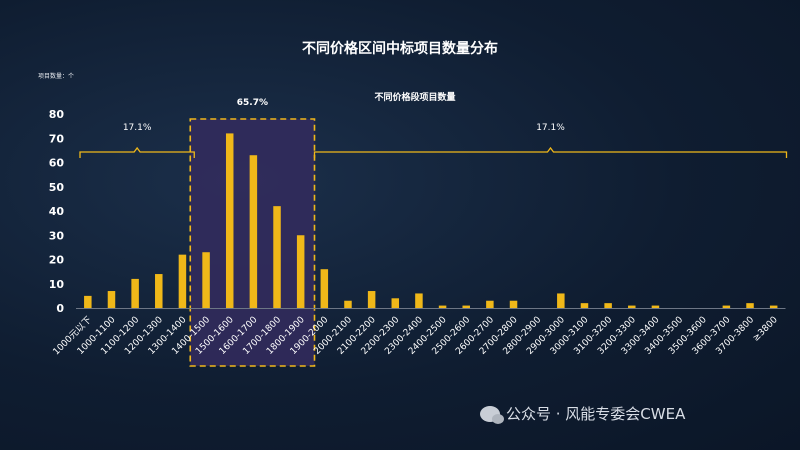 This screenshot has height=450, width=800. Describe the element at coordinates (765, 329) in the screenshot. I see `x-tick-label: ≥3800` at that location.